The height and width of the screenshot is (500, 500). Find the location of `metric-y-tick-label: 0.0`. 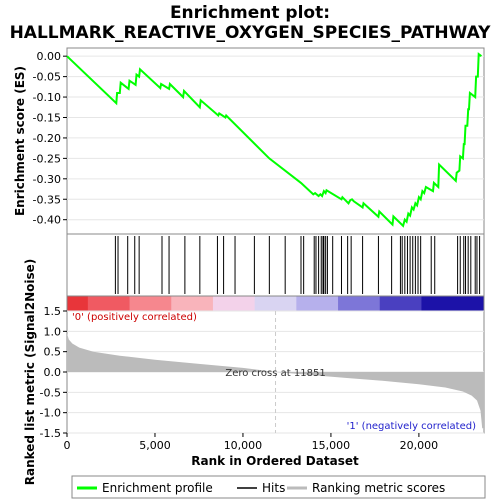

metric-y-tick-label: 0.0 is located at coordinates (53, 372).